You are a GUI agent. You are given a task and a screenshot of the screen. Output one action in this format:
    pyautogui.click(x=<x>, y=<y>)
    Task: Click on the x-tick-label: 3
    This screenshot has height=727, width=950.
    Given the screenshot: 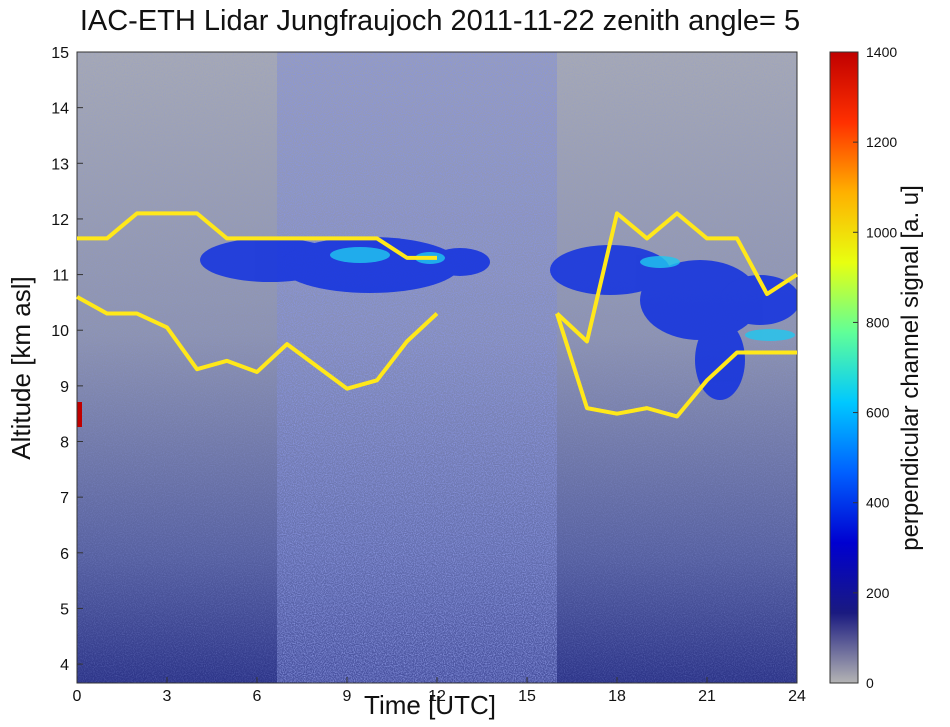 What is the action you would take?
    pyautogui.click(x=167, y=696)
    